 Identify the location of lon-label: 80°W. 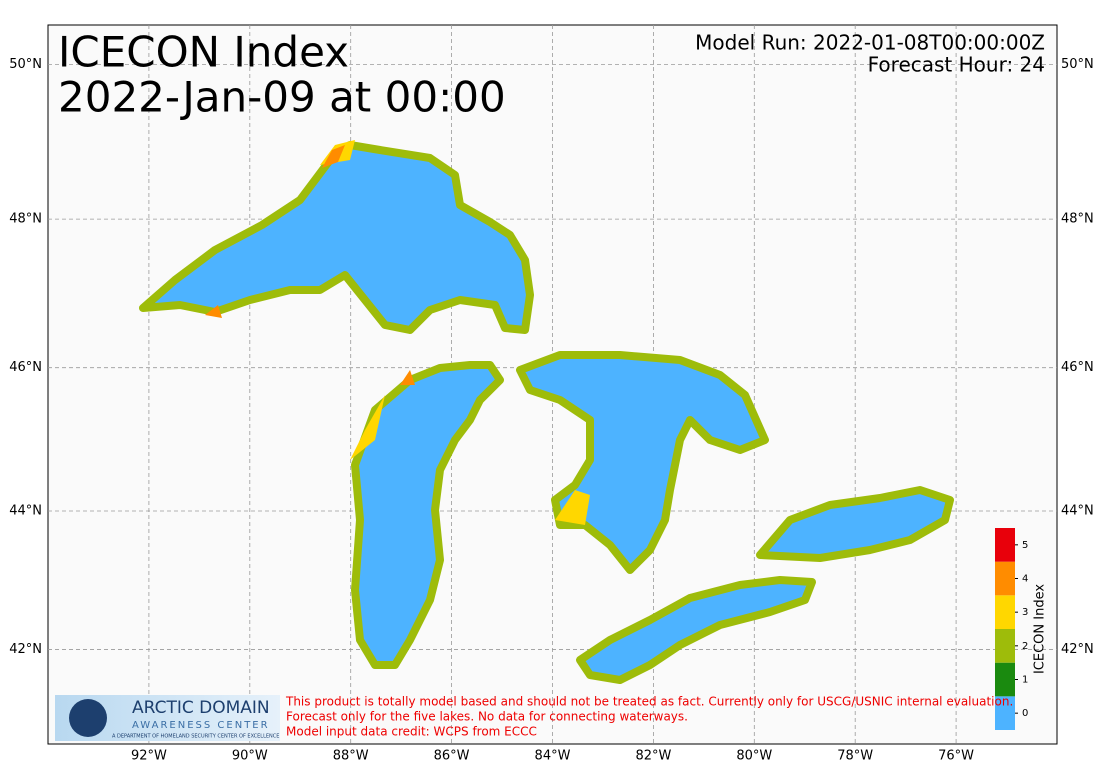
(754, 756).